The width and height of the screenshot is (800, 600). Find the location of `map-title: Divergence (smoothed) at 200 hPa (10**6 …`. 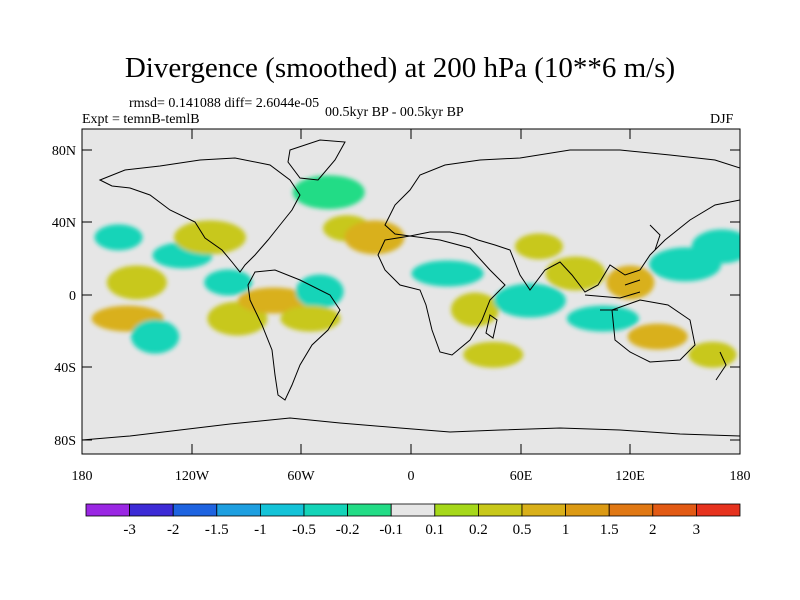

map-title: Divergence (smoothed) at 200 hPa (10**6 … is located at coordinates (400, 68).